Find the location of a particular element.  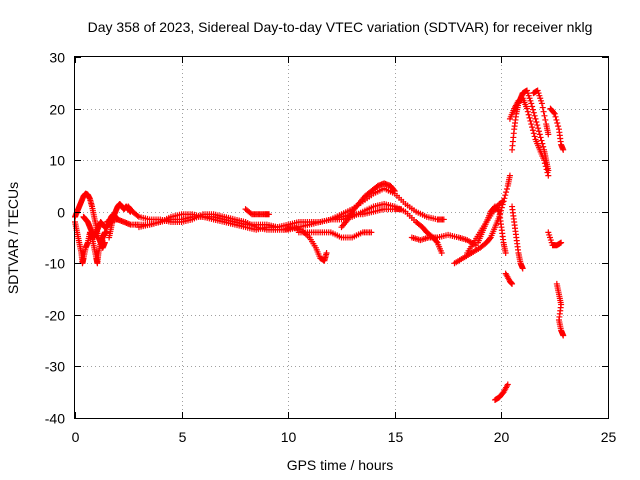

x-tick-label: 5 is located at coordinates (183, 437).